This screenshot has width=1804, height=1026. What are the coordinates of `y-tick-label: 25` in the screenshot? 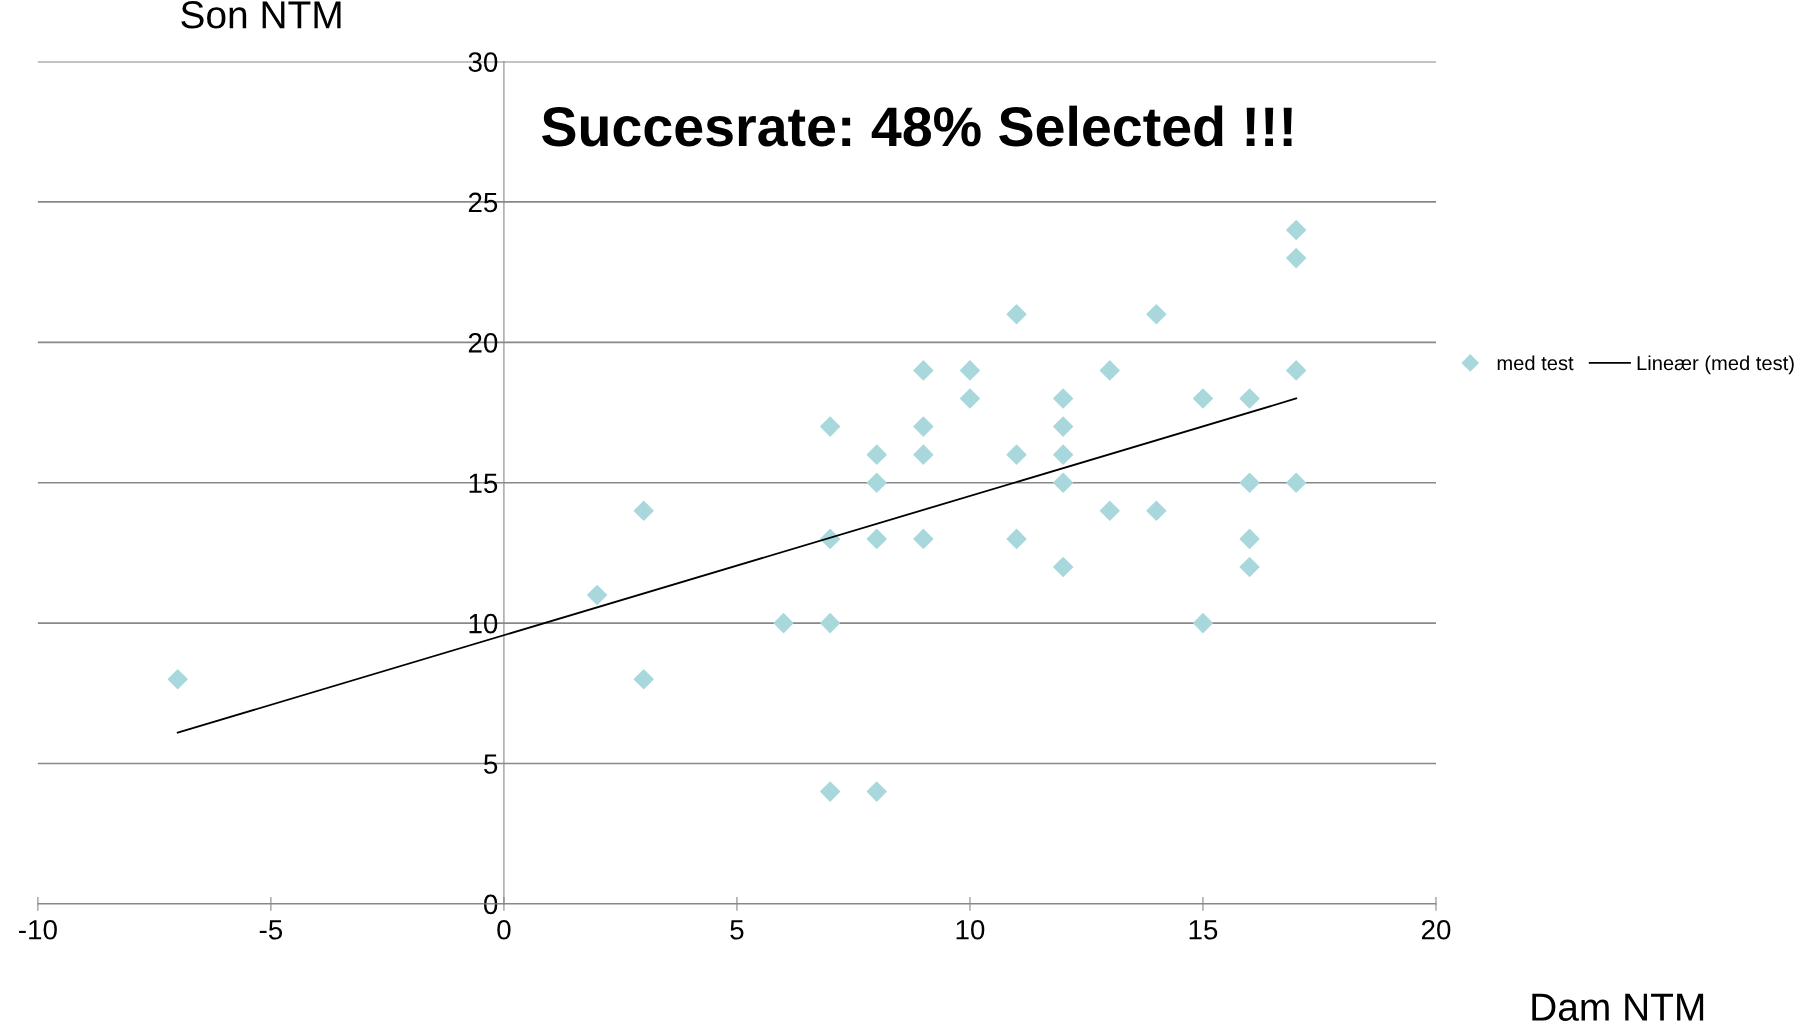 It's located at (483, 202).